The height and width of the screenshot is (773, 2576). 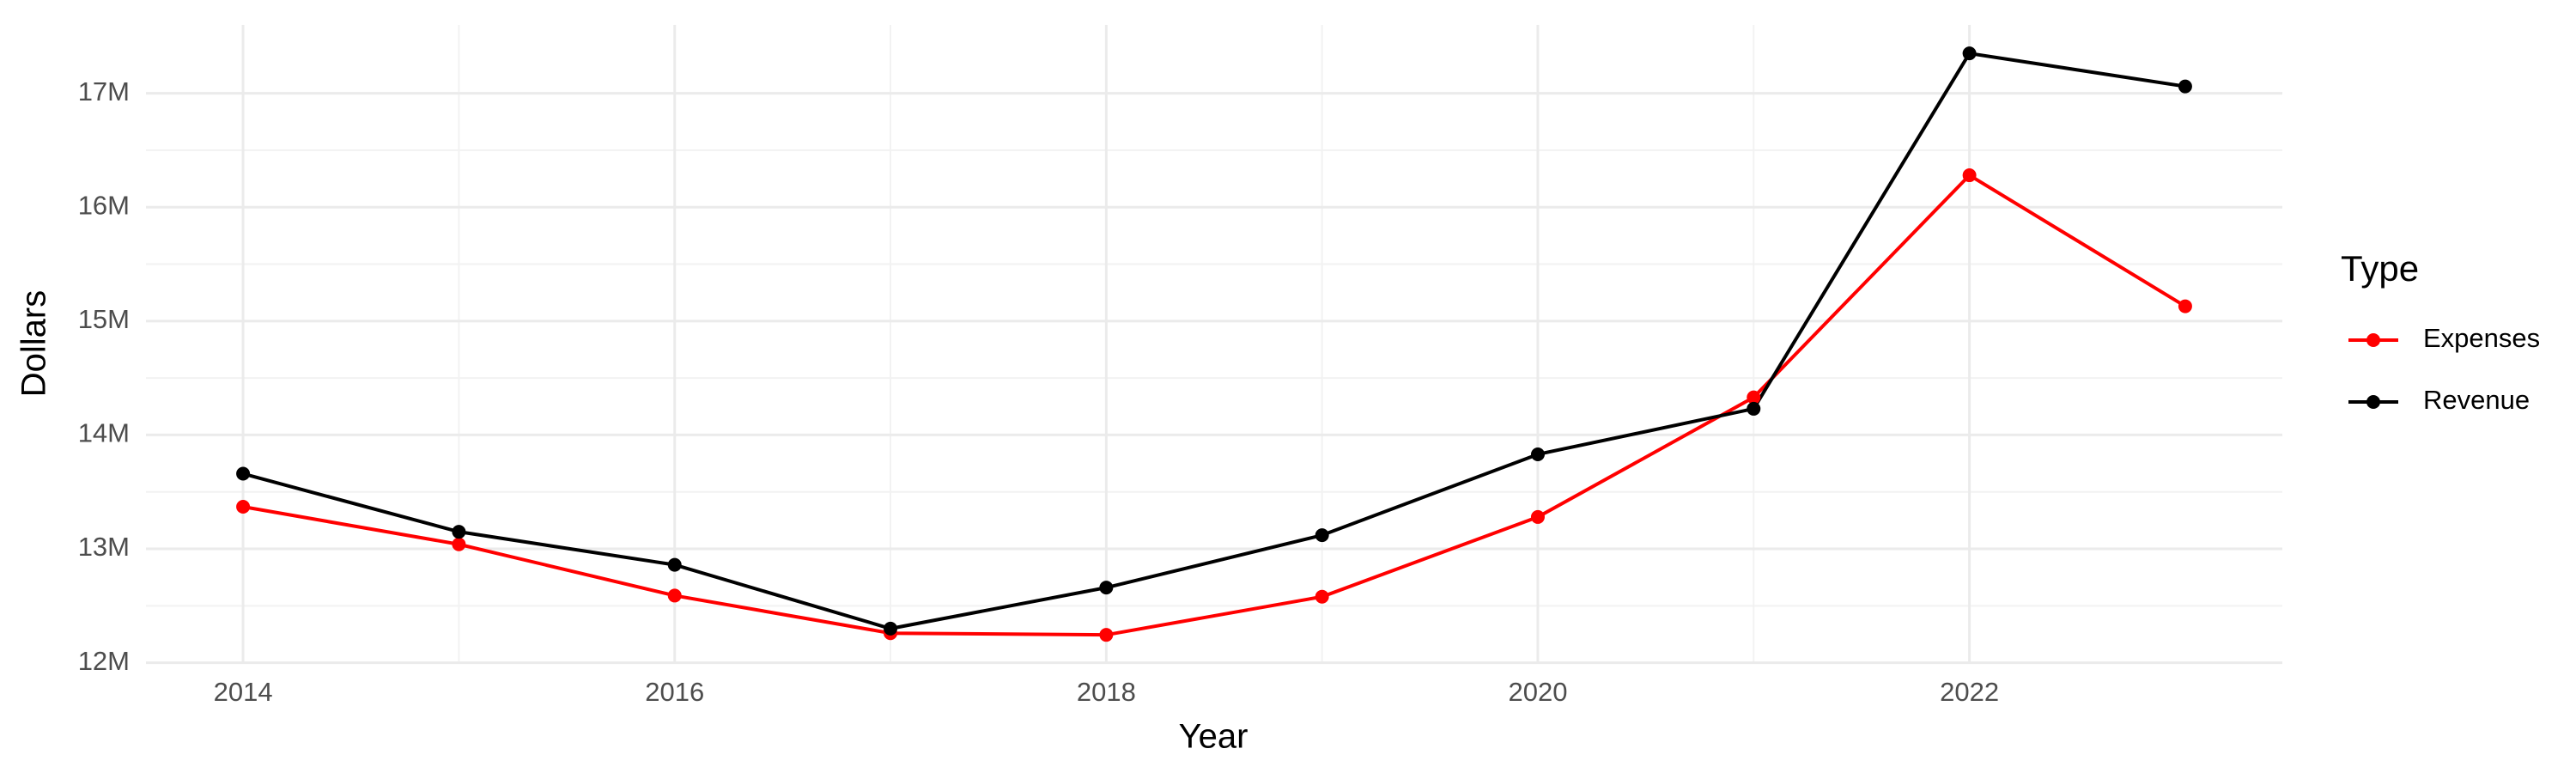 I want to click on x-tick-label: 2014, so click(x=243, y=692).